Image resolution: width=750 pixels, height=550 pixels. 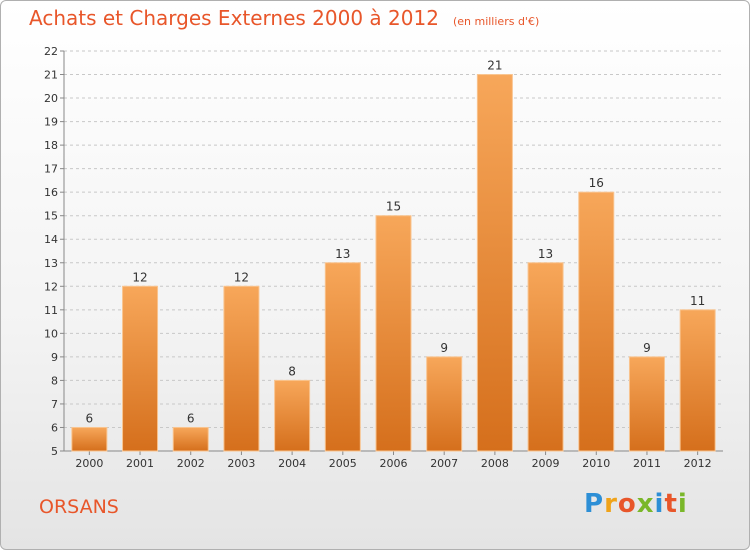 What do you see at coordinates (545, 357) in the screenshot?
I see `bar-2009` at bounding box center [545, 357].